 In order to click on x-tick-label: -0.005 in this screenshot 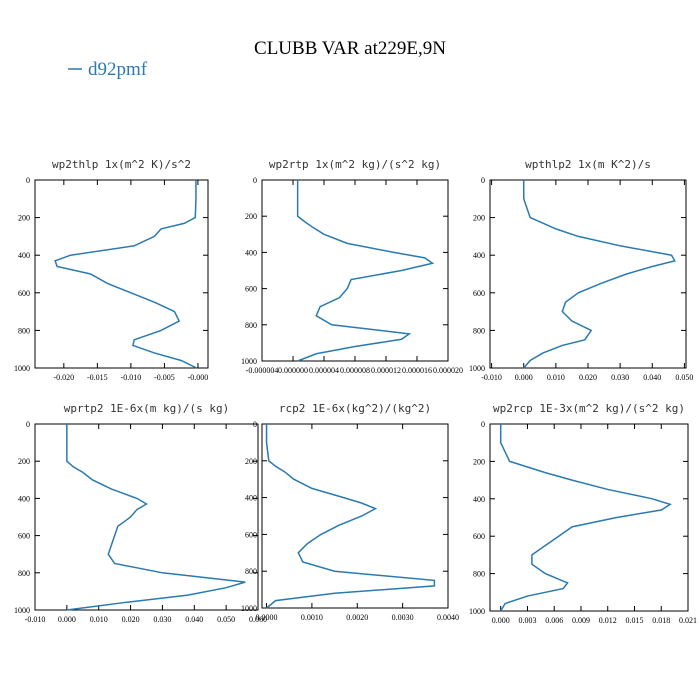, I will do `click(164, 377)`.